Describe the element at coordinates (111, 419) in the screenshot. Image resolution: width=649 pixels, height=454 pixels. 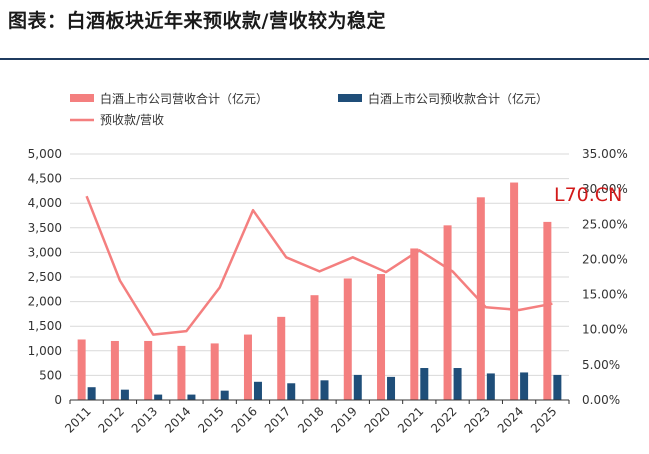
I see `x-tick-label: 2012` at that location.